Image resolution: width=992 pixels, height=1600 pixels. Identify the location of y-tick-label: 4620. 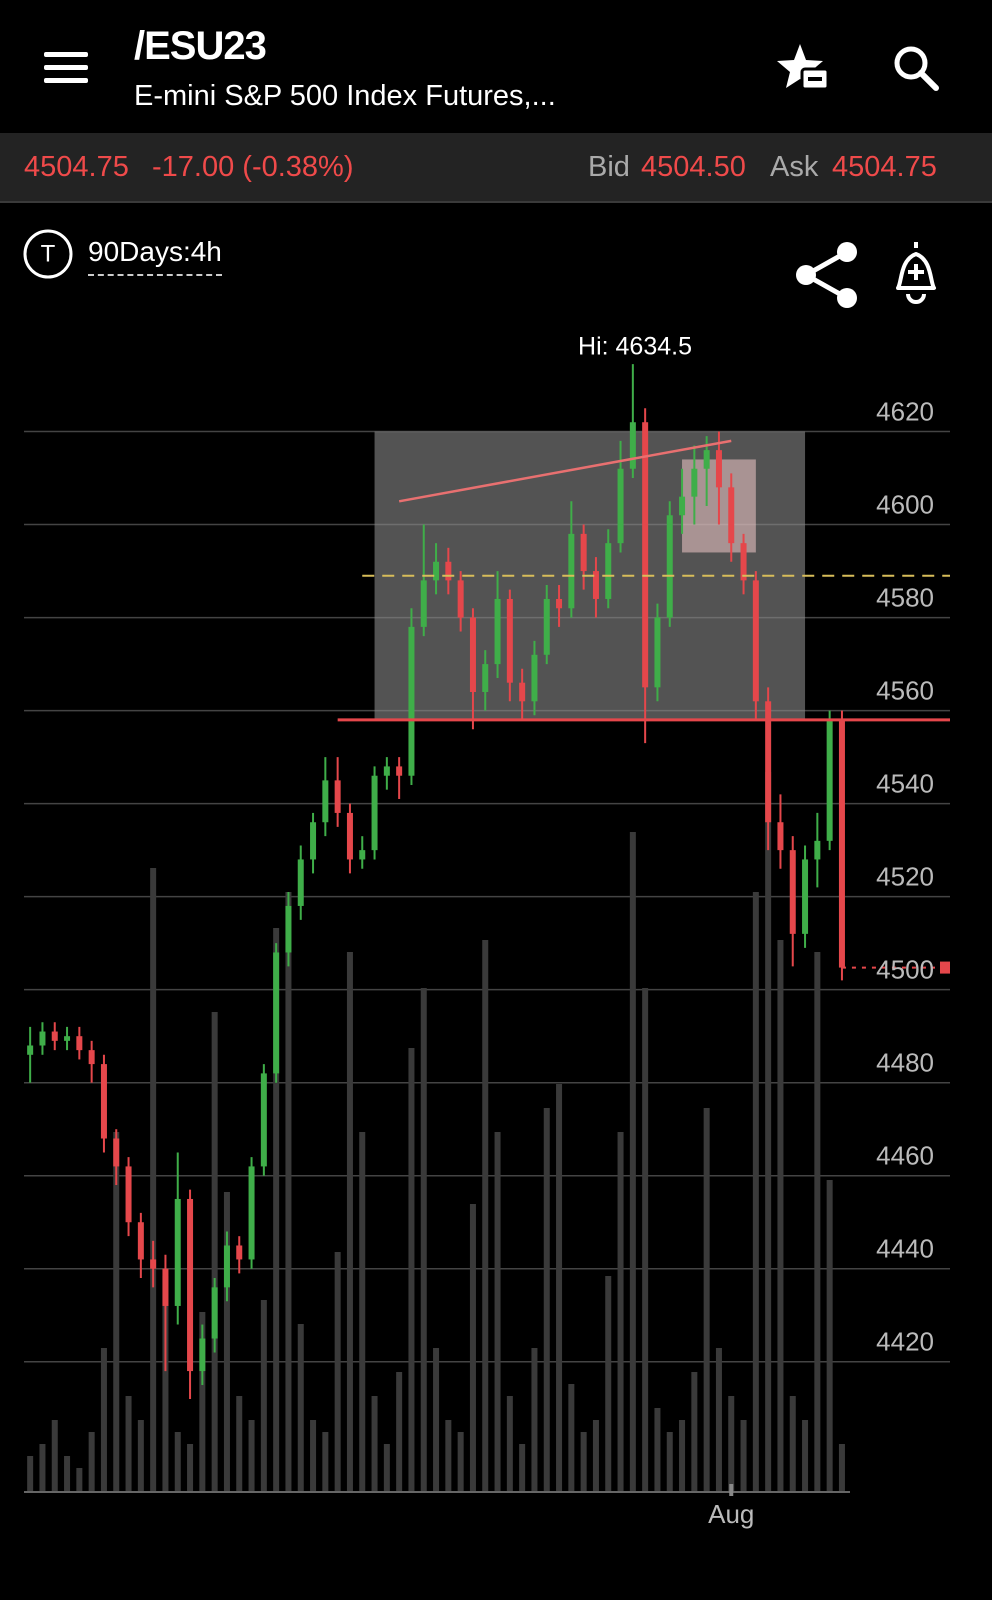
(905, 411).